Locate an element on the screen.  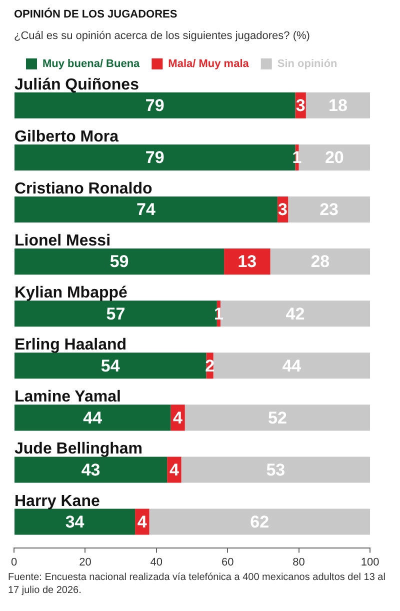
x-tick-label: 20 is located at coordinates (85, 562).